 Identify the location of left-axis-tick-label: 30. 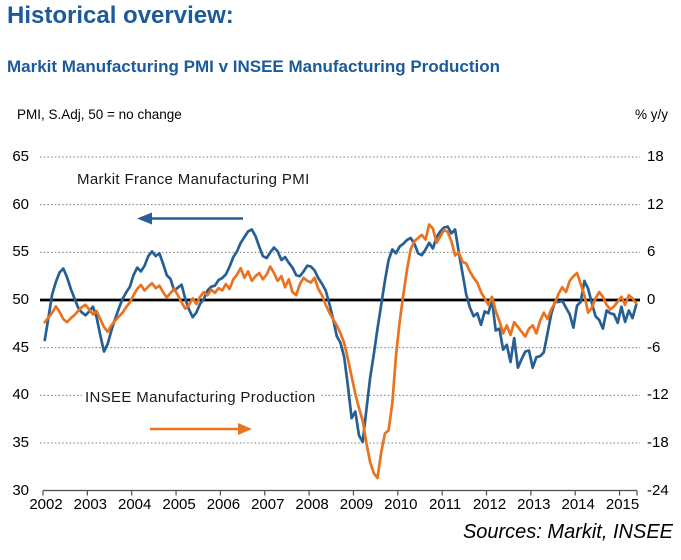
(20, 490).